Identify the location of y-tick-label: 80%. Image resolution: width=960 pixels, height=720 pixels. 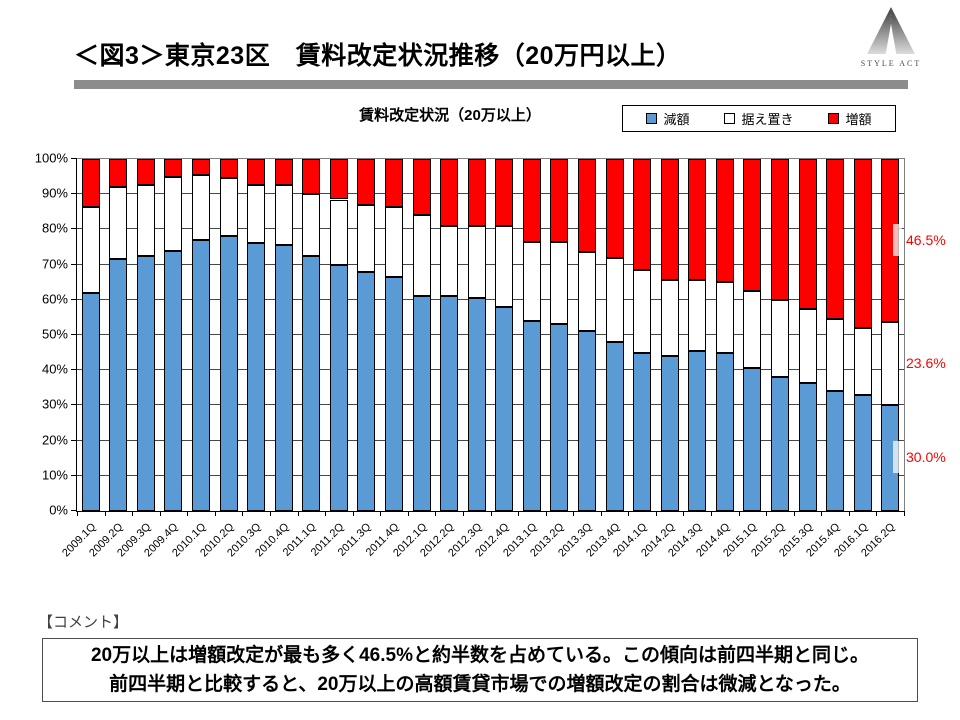
(54, 228).